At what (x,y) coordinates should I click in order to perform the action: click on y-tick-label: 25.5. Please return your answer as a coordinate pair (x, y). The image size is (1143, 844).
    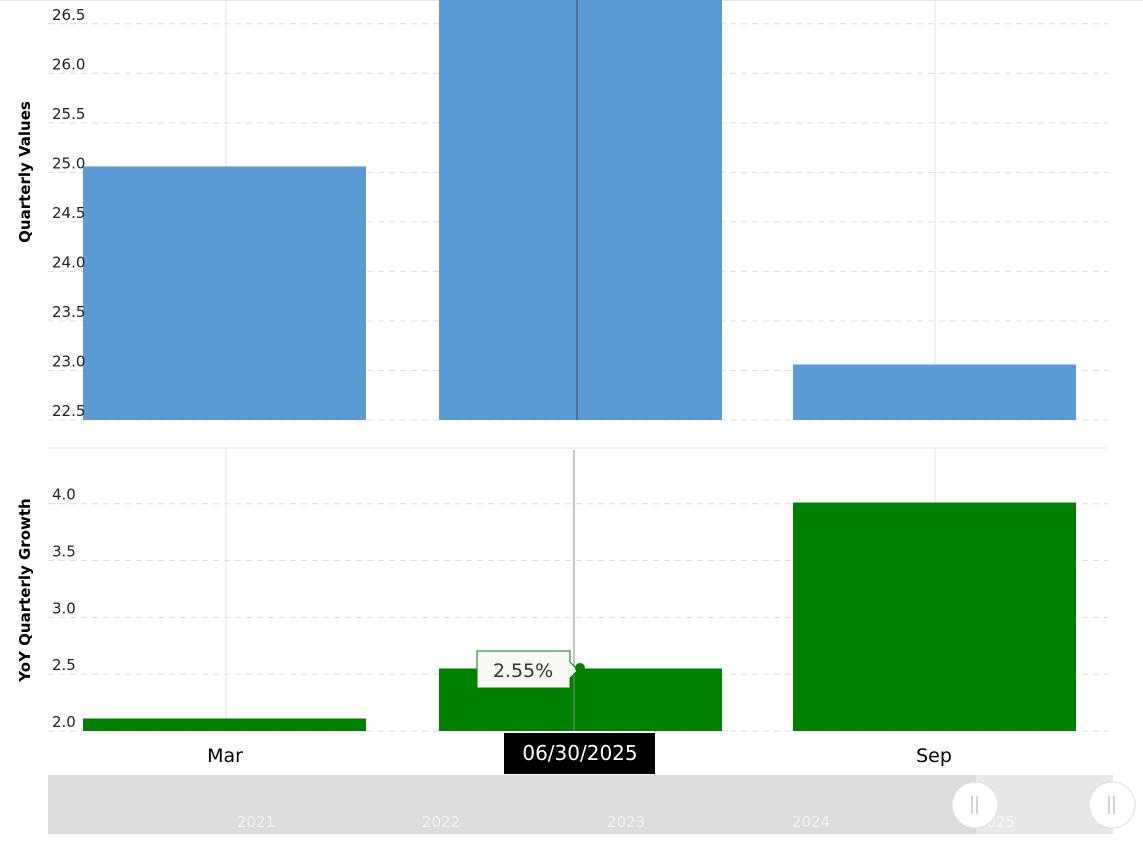
    Looking at the image, I should click on (68, 114).